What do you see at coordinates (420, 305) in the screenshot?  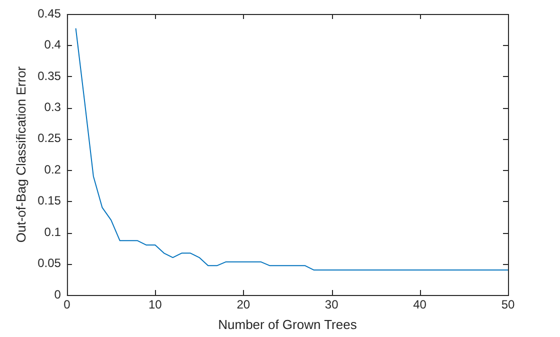 I see `x-tick-label: 40` at bounding box center [420, 305].